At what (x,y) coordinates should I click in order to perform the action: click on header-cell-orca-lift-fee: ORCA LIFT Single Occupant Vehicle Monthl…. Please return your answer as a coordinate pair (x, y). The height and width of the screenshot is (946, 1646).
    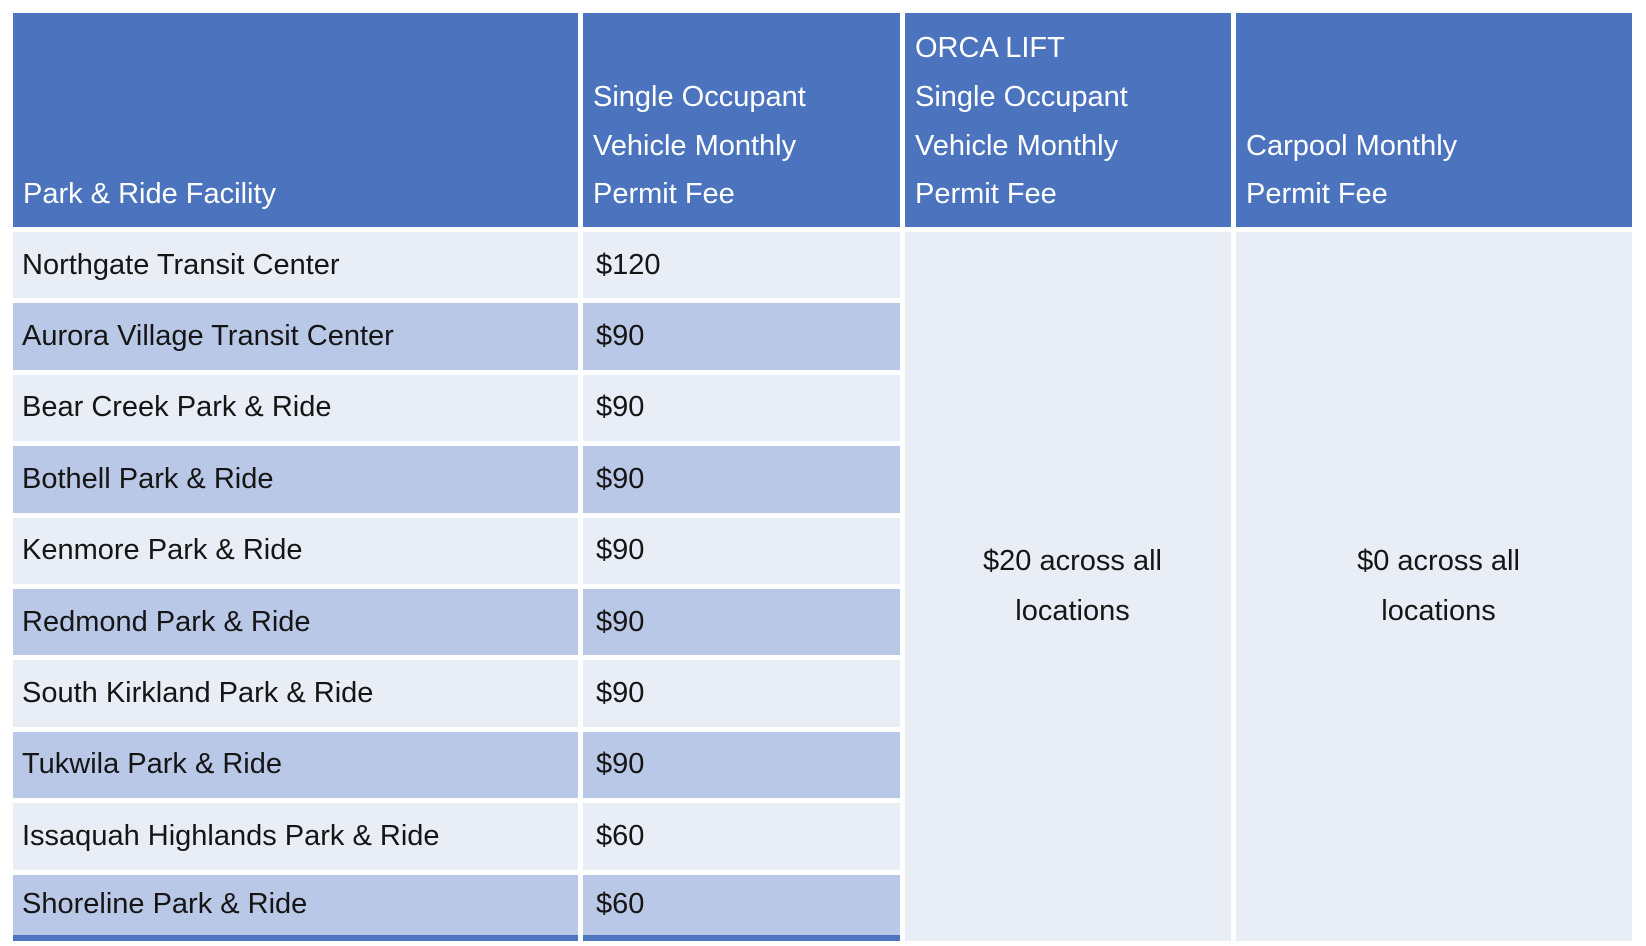
    Looking at the image, I should click on (1068, 120).